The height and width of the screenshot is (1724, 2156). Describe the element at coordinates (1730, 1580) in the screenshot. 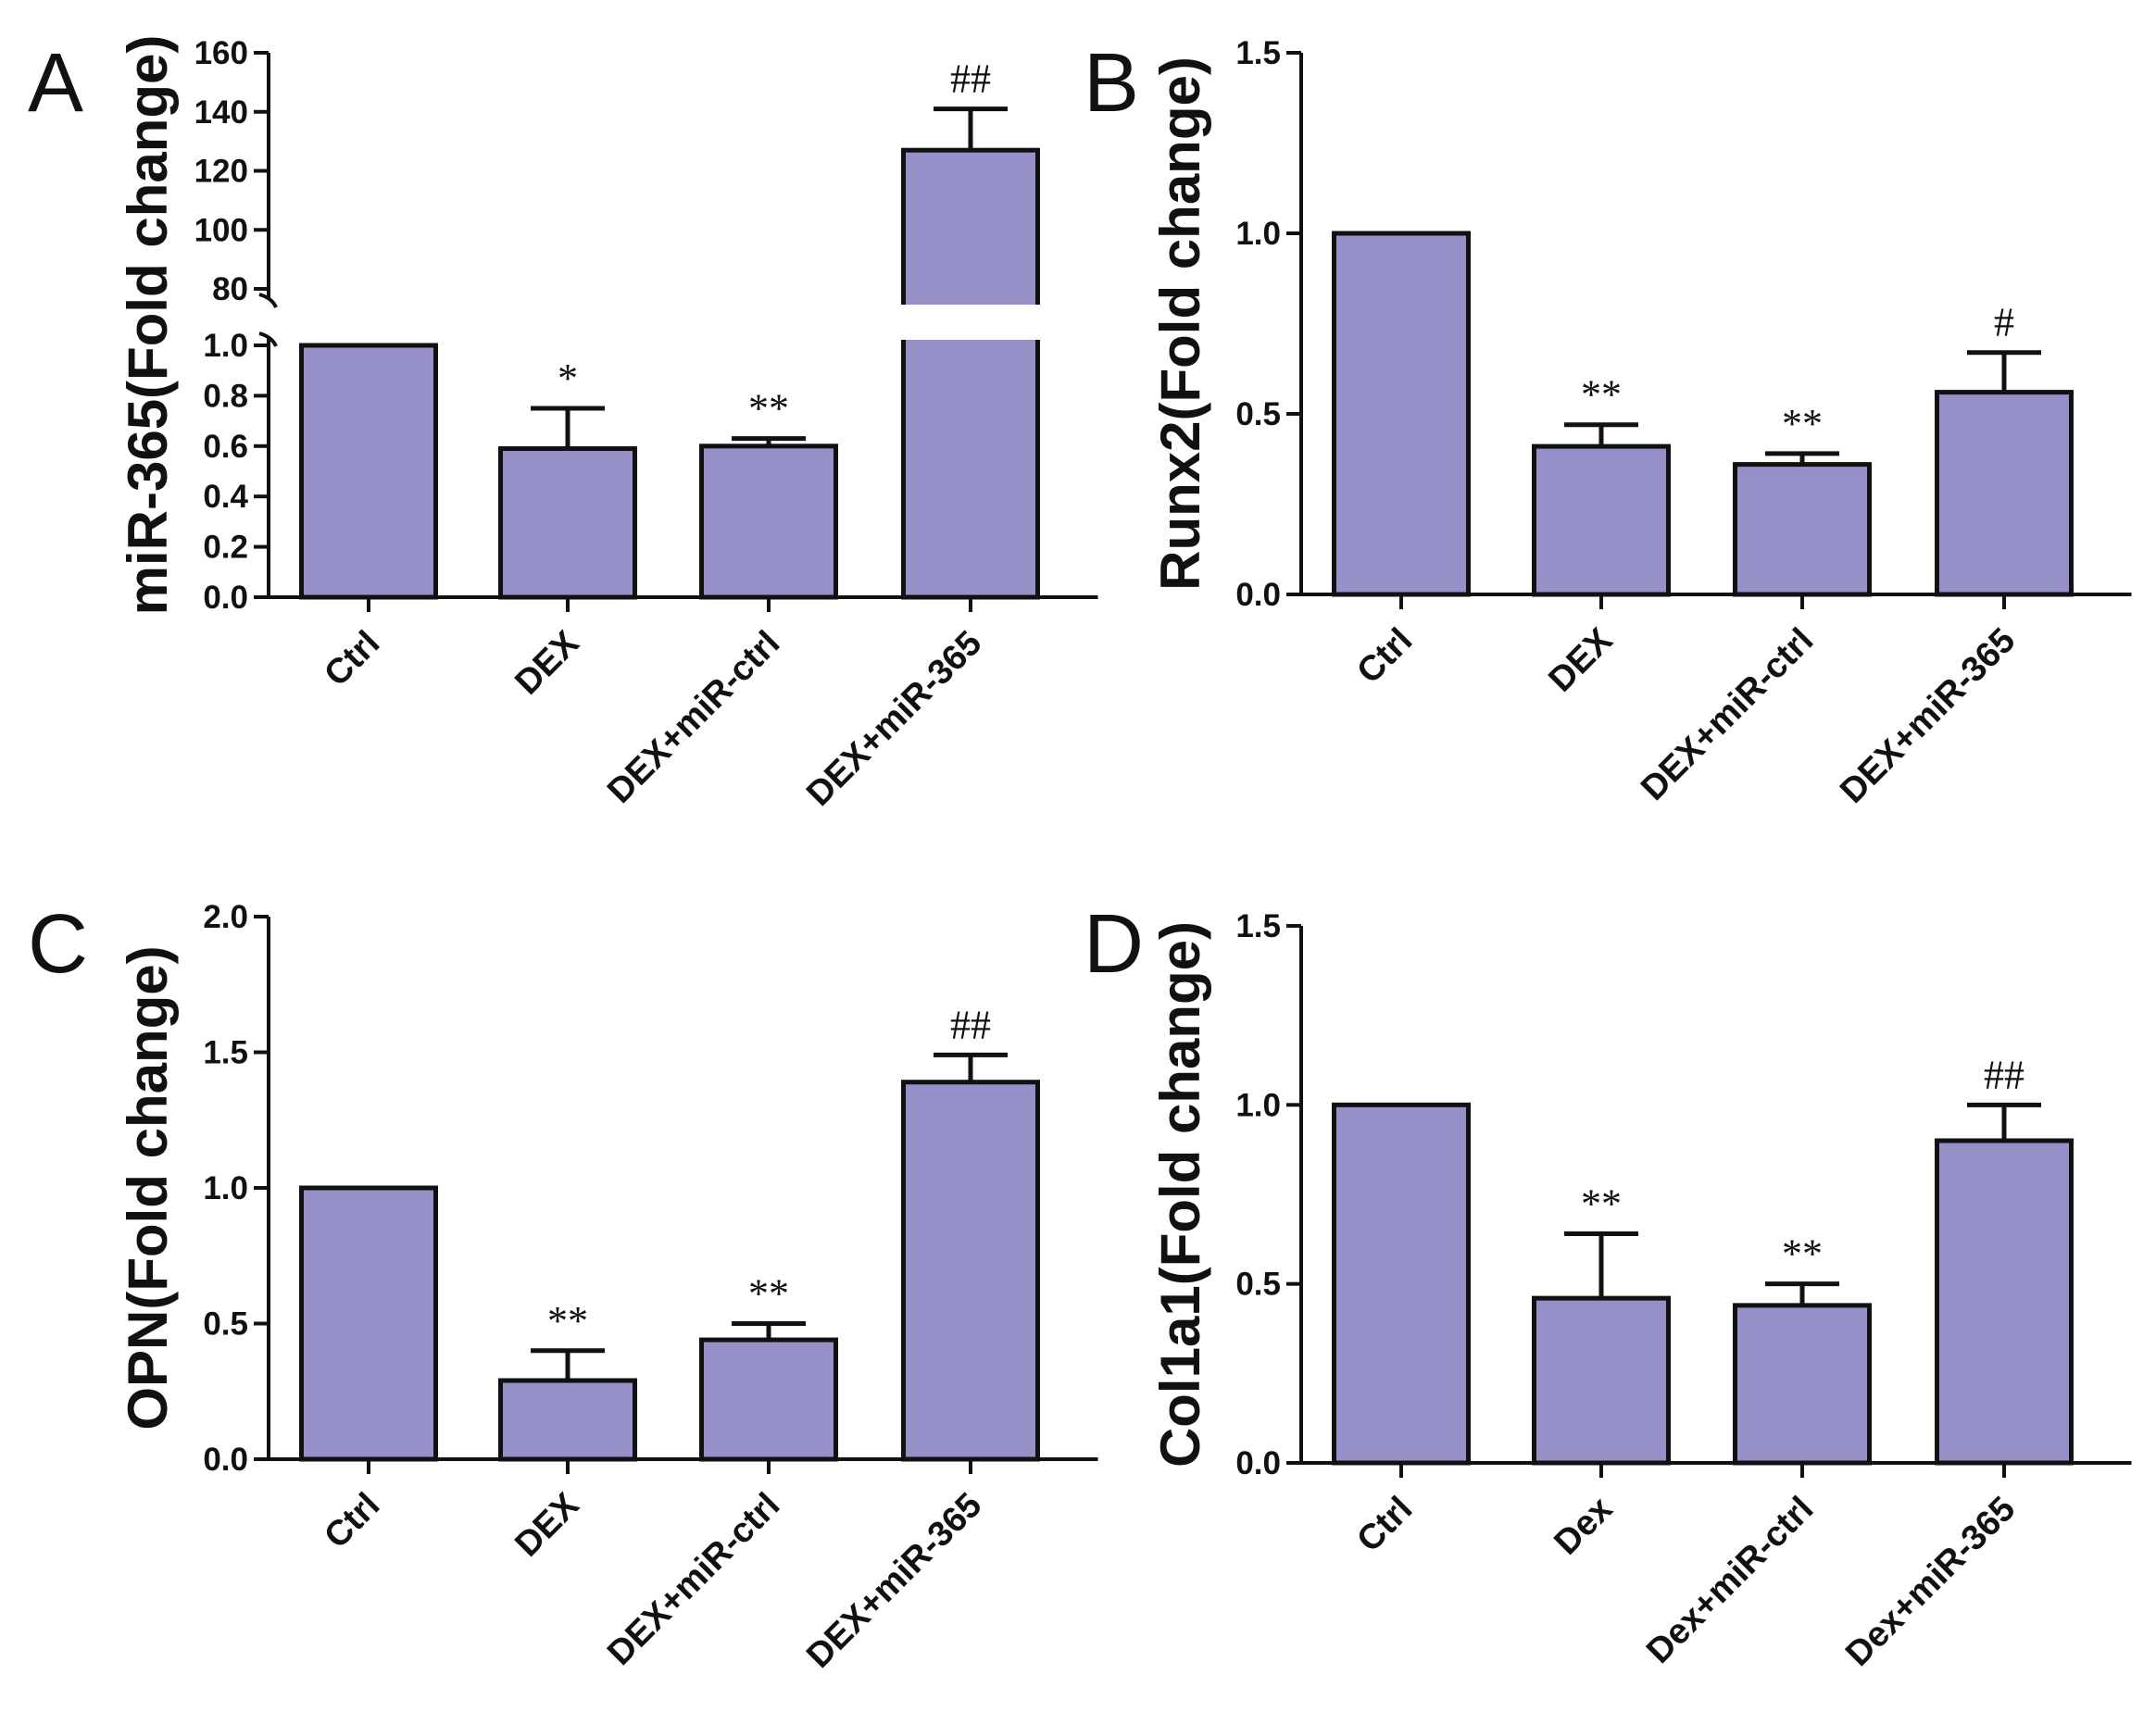

I see `category-label-d: Dex+miR-ctrl` at that location.